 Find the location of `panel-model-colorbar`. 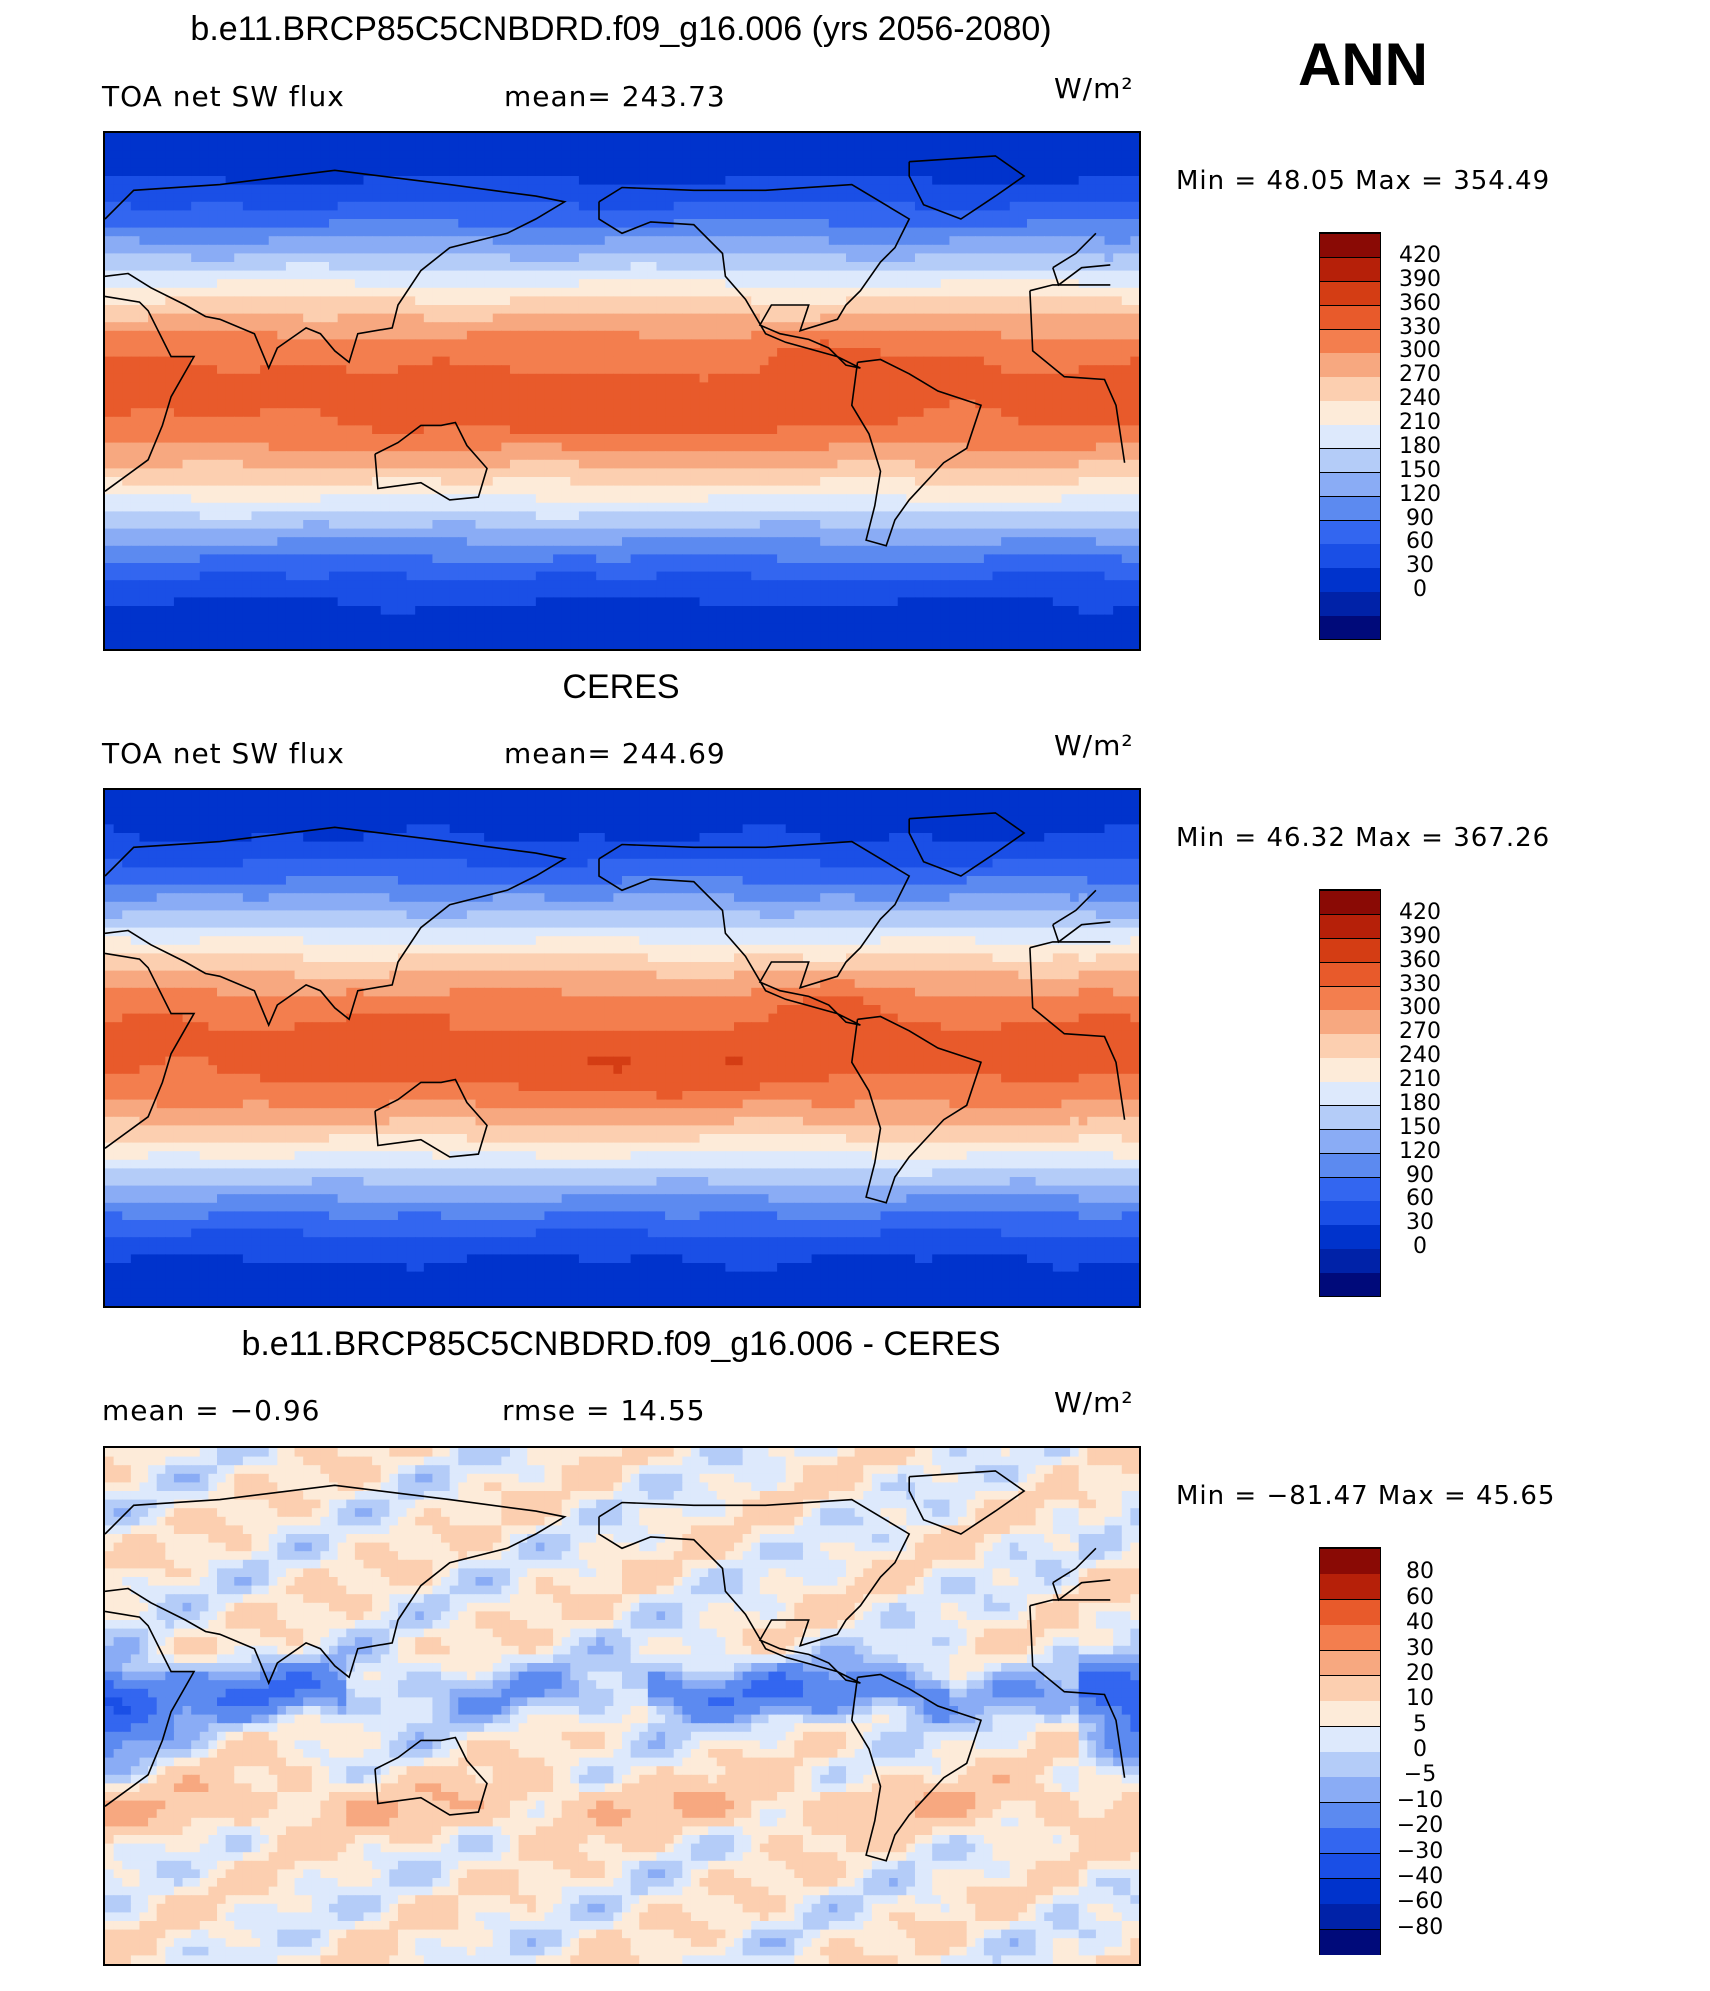

panel-model-colorbar is located at coordinates (1350, 436).